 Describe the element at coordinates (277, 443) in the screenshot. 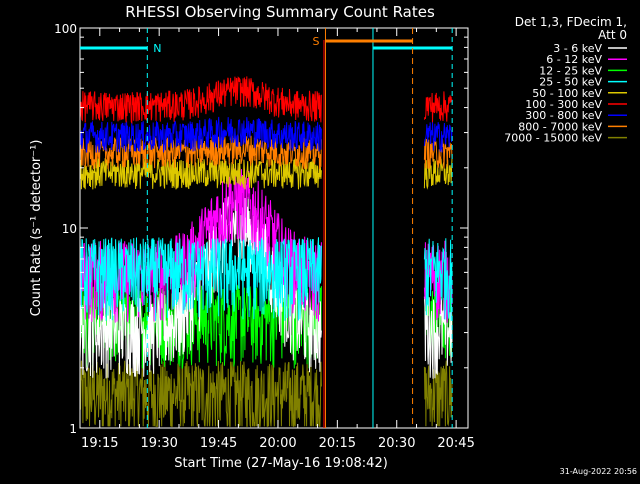

I see `x-tick-label: 20:00` at that location.